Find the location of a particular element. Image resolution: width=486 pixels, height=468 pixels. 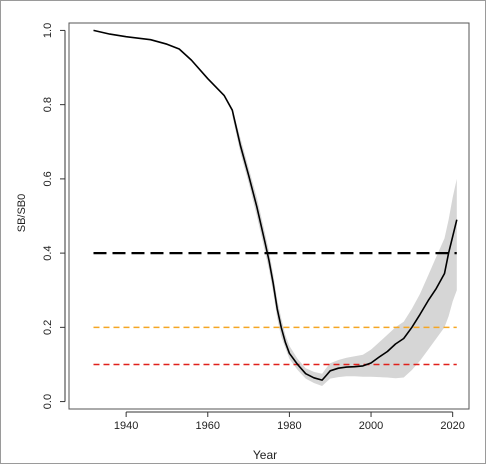

y-tick-label-0: 0.0 is located at coordinates (48, 401).